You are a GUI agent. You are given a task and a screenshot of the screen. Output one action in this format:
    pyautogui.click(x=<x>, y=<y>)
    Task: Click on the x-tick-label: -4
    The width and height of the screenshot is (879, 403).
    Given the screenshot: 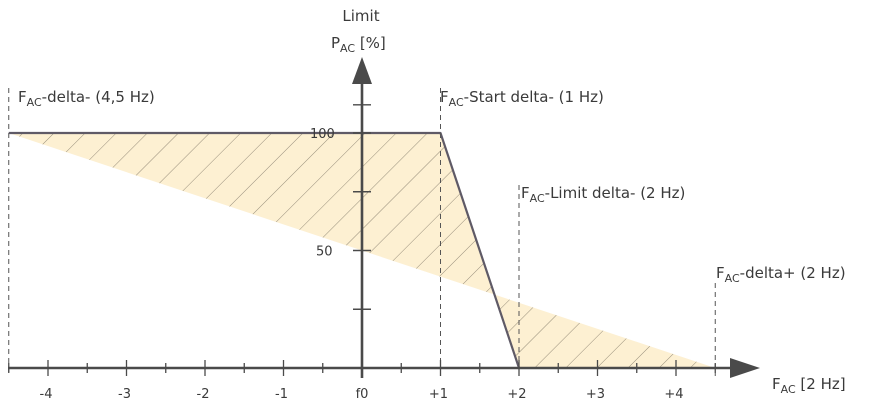 What is the action you would take?
    pyautogui.click(x=46, y=394)
    